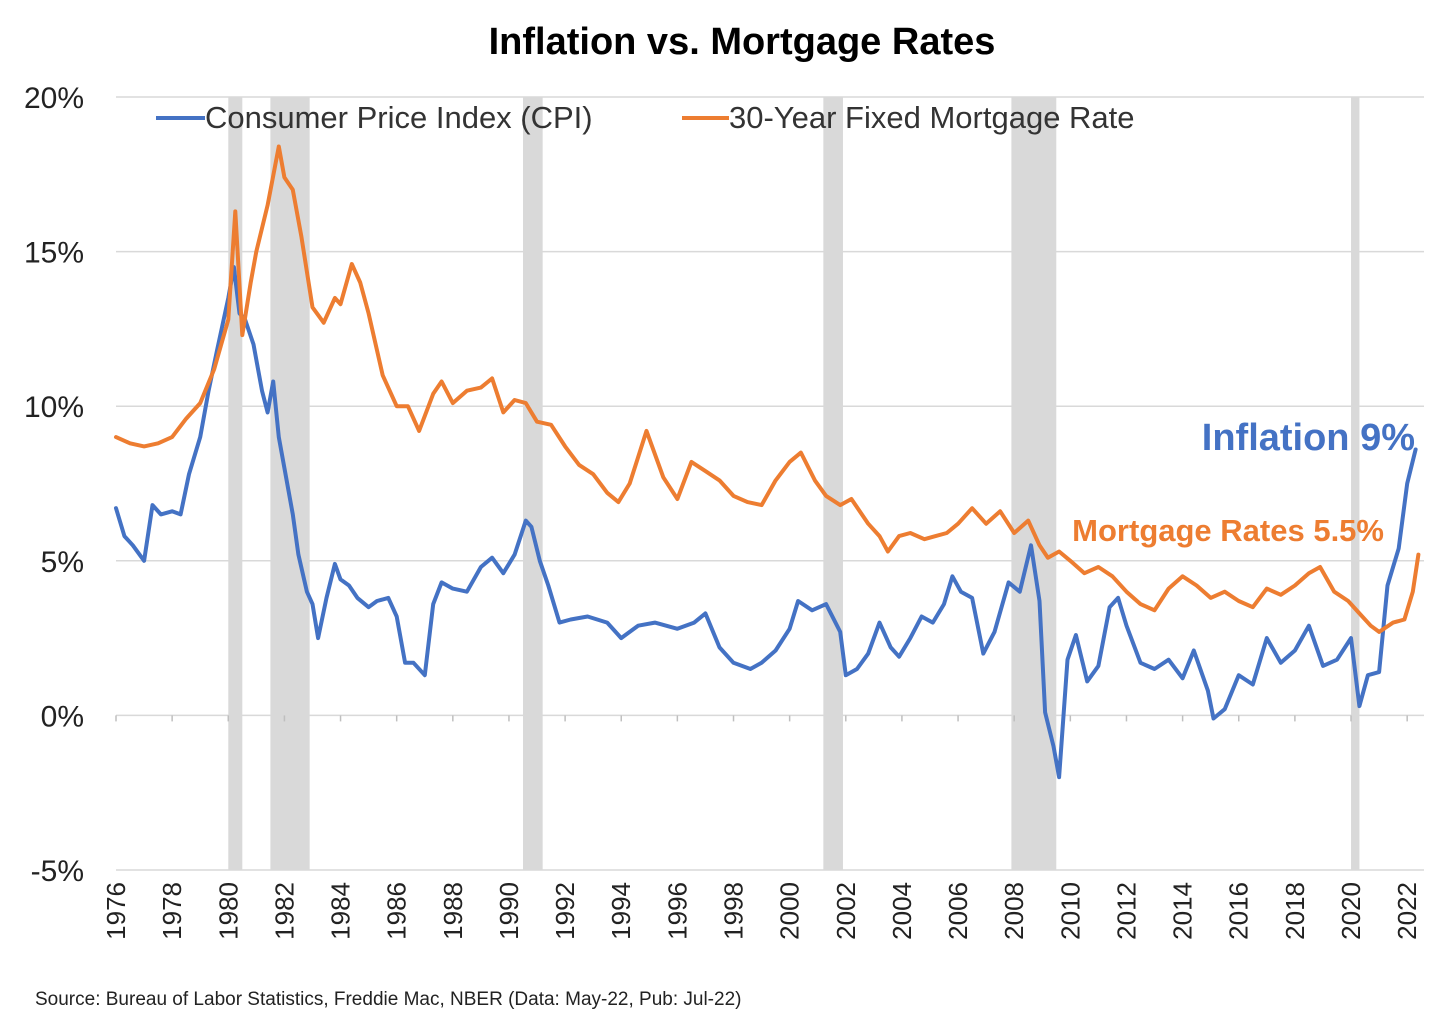  What do you see at coordinates (397, 911) in the screenshot?
I see `x-tick-label: 1986` at bounding box center [397, 911].